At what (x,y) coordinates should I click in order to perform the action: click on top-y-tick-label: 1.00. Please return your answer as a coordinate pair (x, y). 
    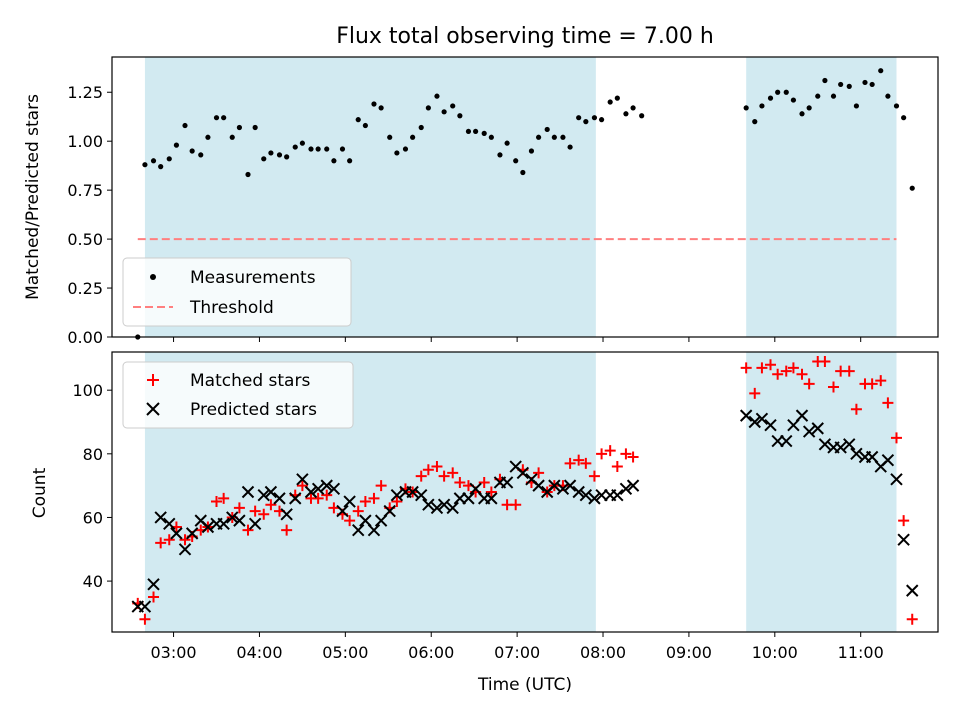
    Looking at the image, I should click on (85, 141).